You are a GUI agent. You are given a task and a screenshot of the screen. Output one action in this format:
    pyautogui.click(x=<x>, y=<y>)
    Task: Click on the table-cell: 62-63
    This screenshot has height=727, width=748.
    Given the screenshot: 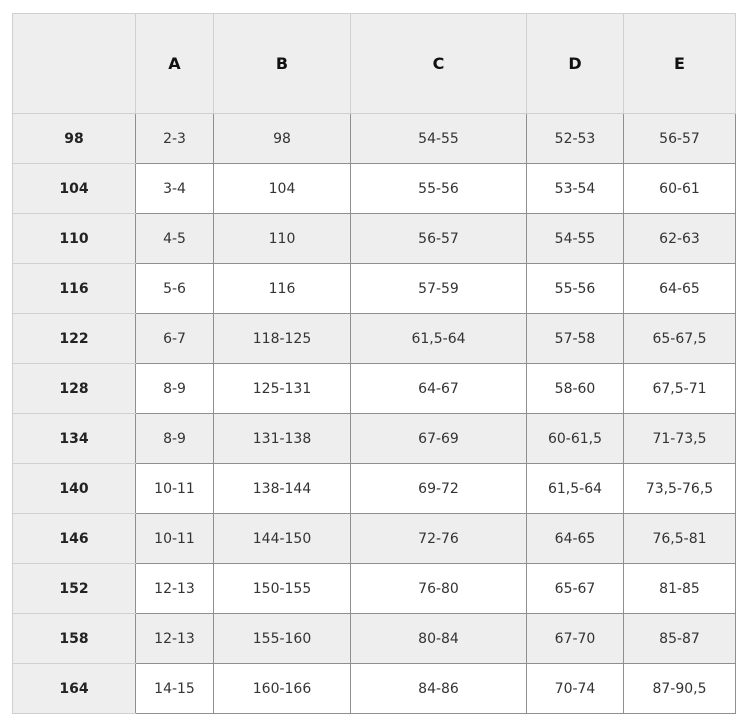 What is the action you would take?
    pyautogui.click(x=679, y=238)
    